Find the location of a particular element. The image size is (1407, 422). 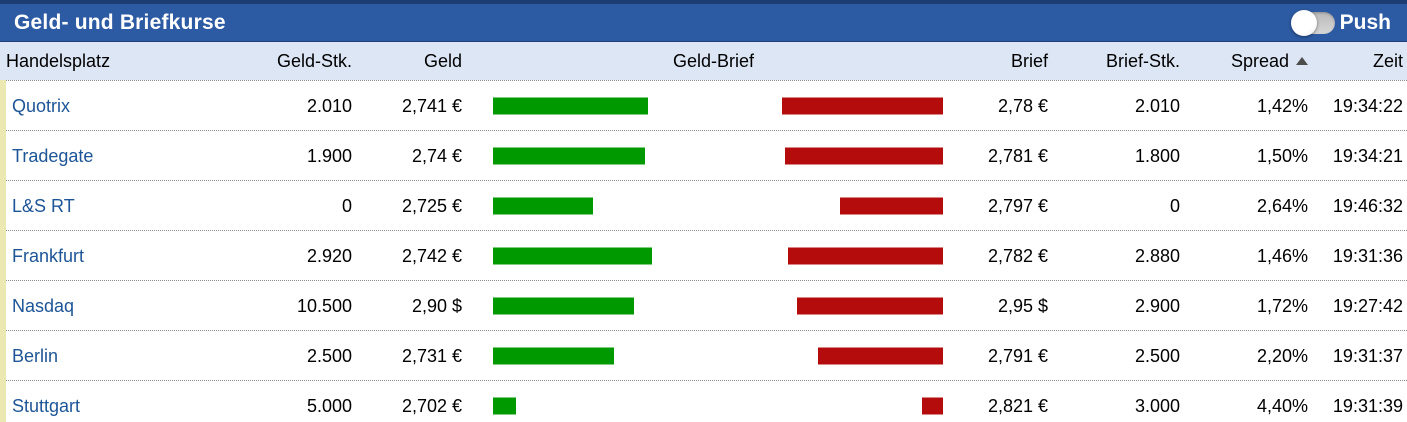

zeit-value: 19:46:32 is located at coordinates (1367, 205).